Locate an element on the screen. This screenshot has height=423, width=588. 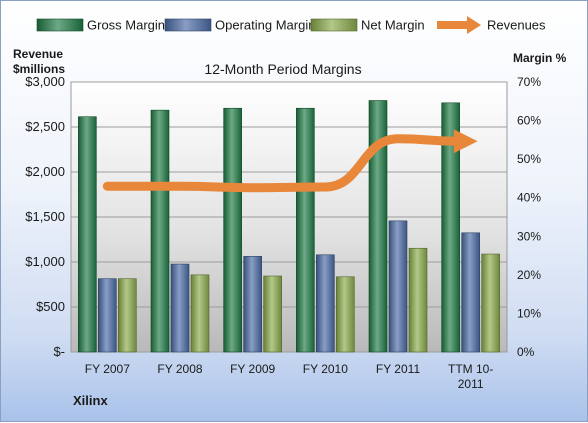
right-tick-label: 40% is located at coordinates (529, 198).